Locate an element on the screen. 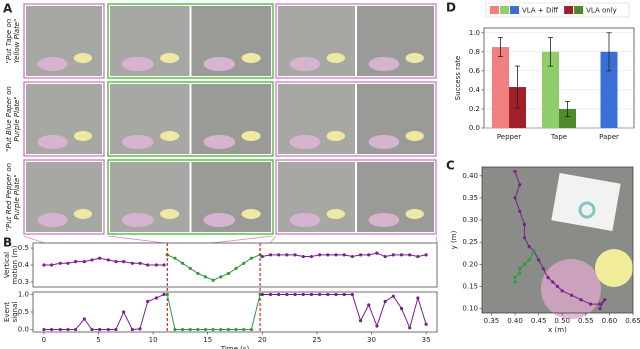 The height and width of the screenshot is (349, 640). row-label: Purple Plate" is located at coordinates (17, 196).